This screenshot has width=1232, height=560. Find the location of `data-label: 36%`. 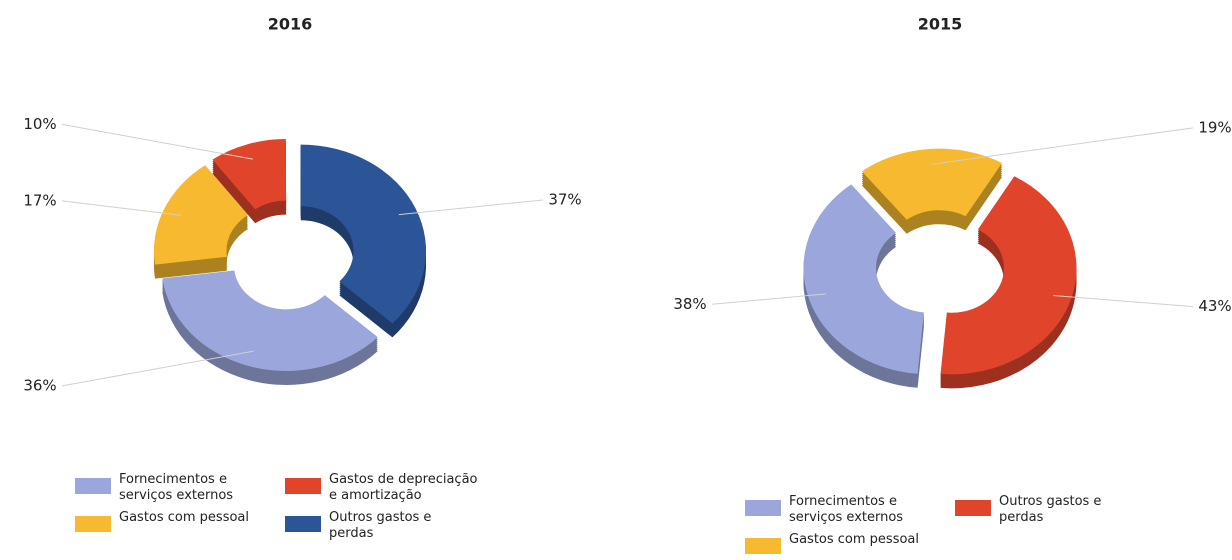

data-label: 36% is located at coordinates (39, 385).